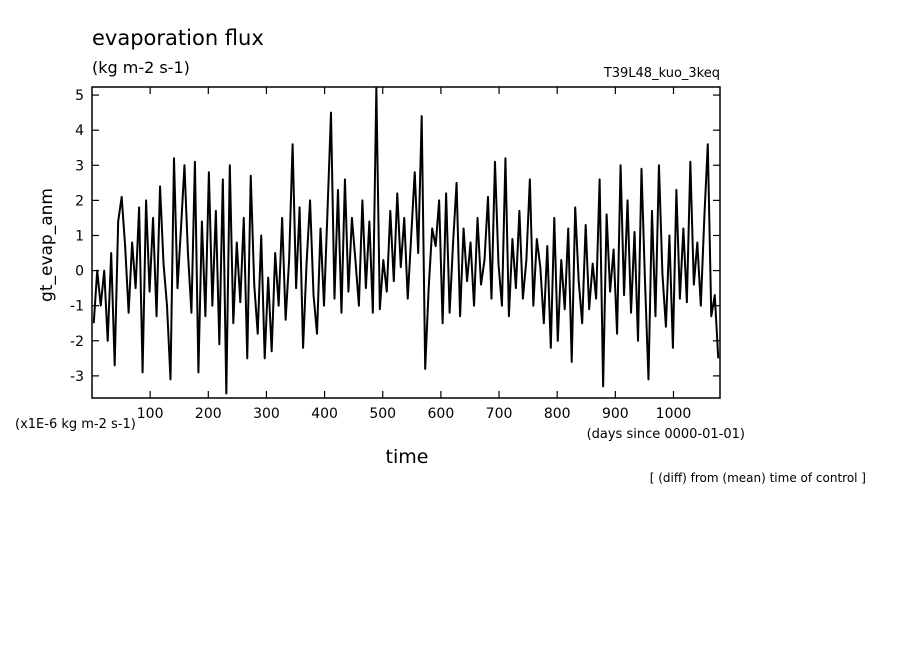  I want to click on x-unit: (days since 0000-01-01), so click(666, 434).